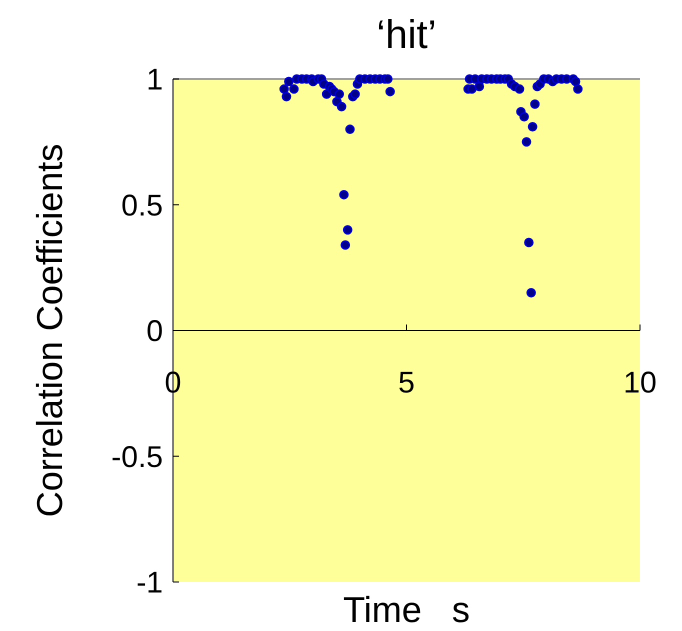  Describe the element at coordinates (406, 609) in the screenshot. I see `x-axis-title: Time s` at that location.